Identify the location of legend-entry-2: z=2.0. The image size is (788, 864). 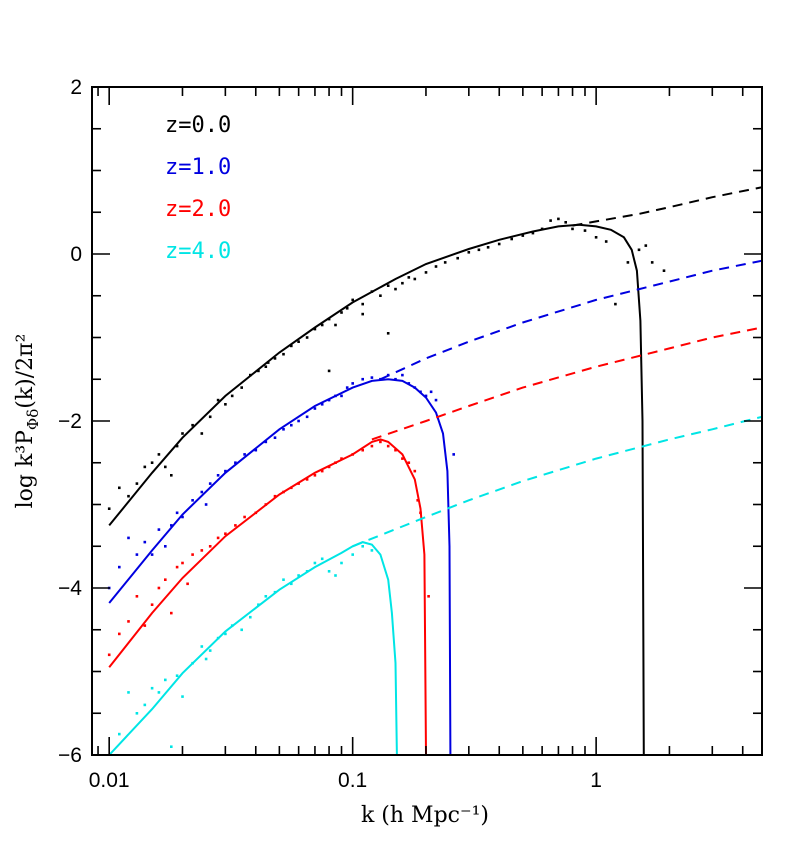
(198, 209).